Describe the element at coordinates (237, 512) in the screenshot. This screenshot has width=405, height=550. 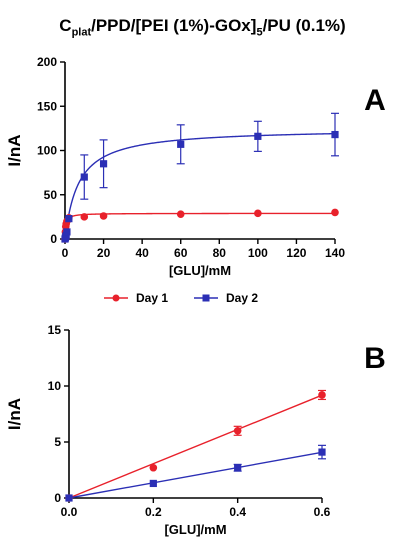
I see `x-tick-label: 0.4` at that location.